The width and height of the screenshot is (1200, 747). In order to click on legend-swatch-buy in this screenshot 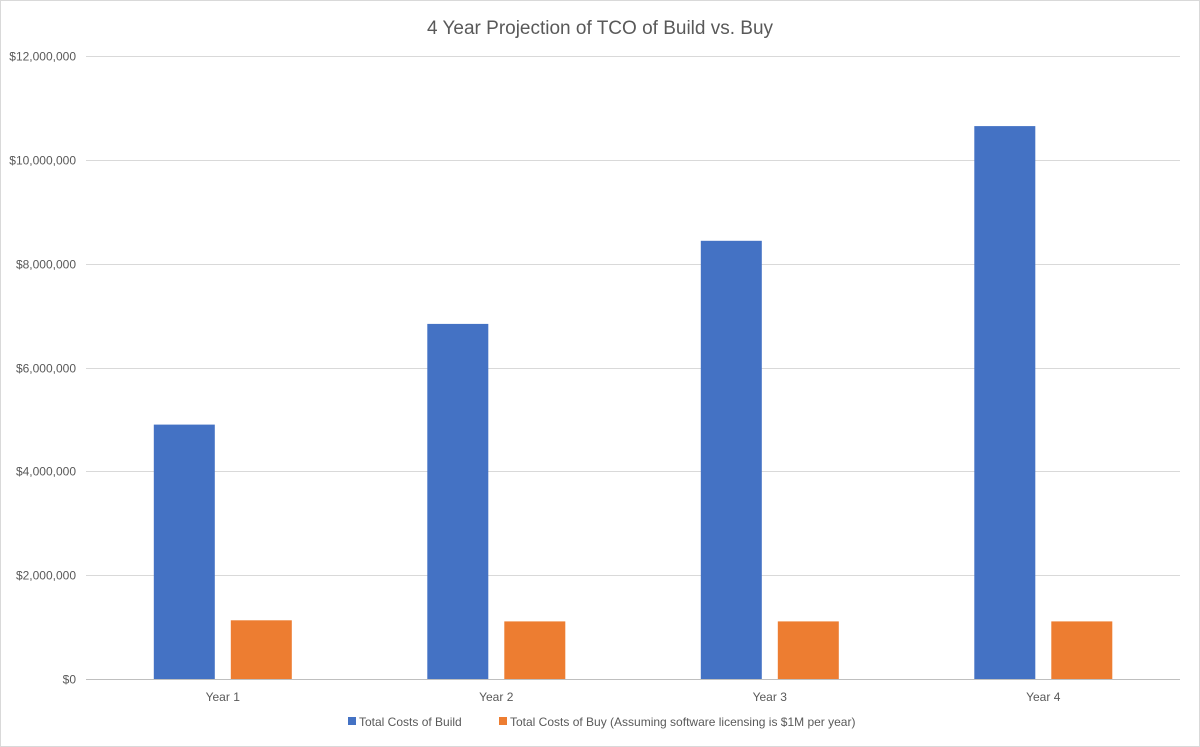, I will do `click(503, 721)`.